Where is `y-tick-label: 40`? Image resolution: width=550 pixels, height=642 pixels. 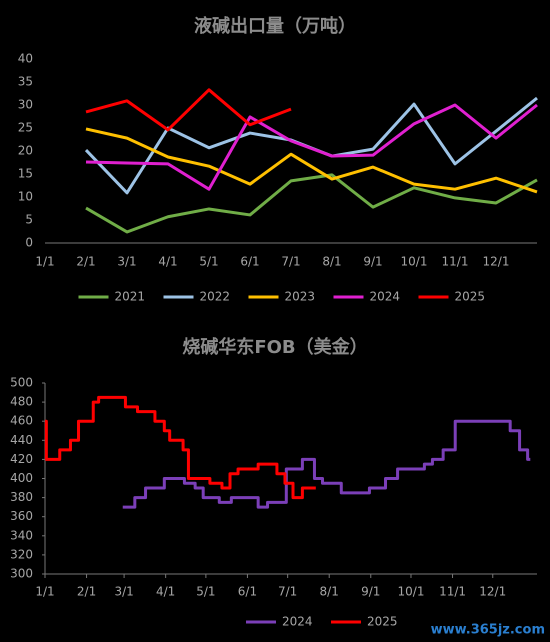 y-tick-label: 40 is located at coordinates (25, 59).